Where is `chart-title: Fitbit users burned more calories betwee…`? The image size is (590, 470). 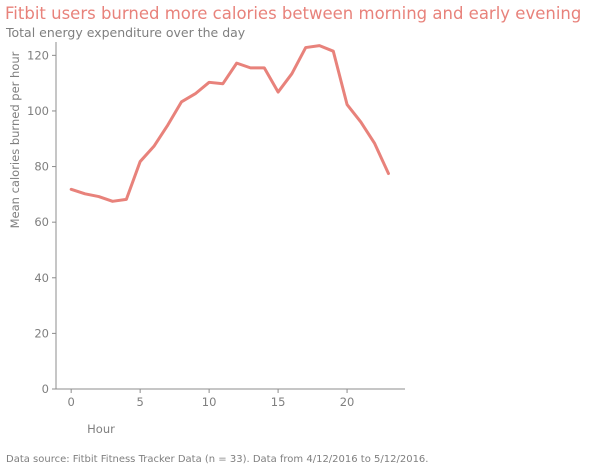
chart-title: Fitbit users burned more calories betwee… is located at coordinates (293, 13).